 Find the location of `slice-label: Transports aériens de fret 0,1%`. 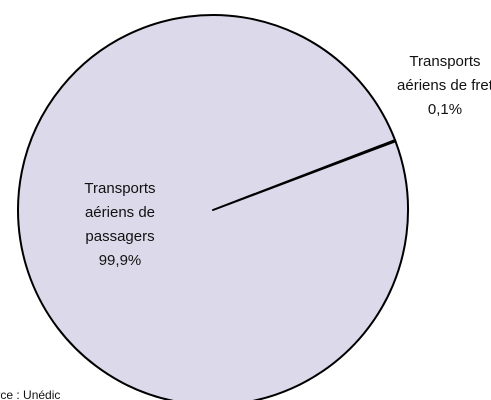

slice-label: Transports aériens de fret 0,1% is located at coordinates (443, 86).